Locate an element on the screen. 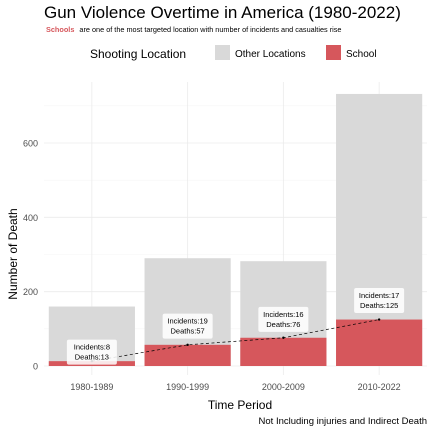 The image size is (432, 432). x-tick-label-2: 2000-2009 is located at coordinates (283, 387).